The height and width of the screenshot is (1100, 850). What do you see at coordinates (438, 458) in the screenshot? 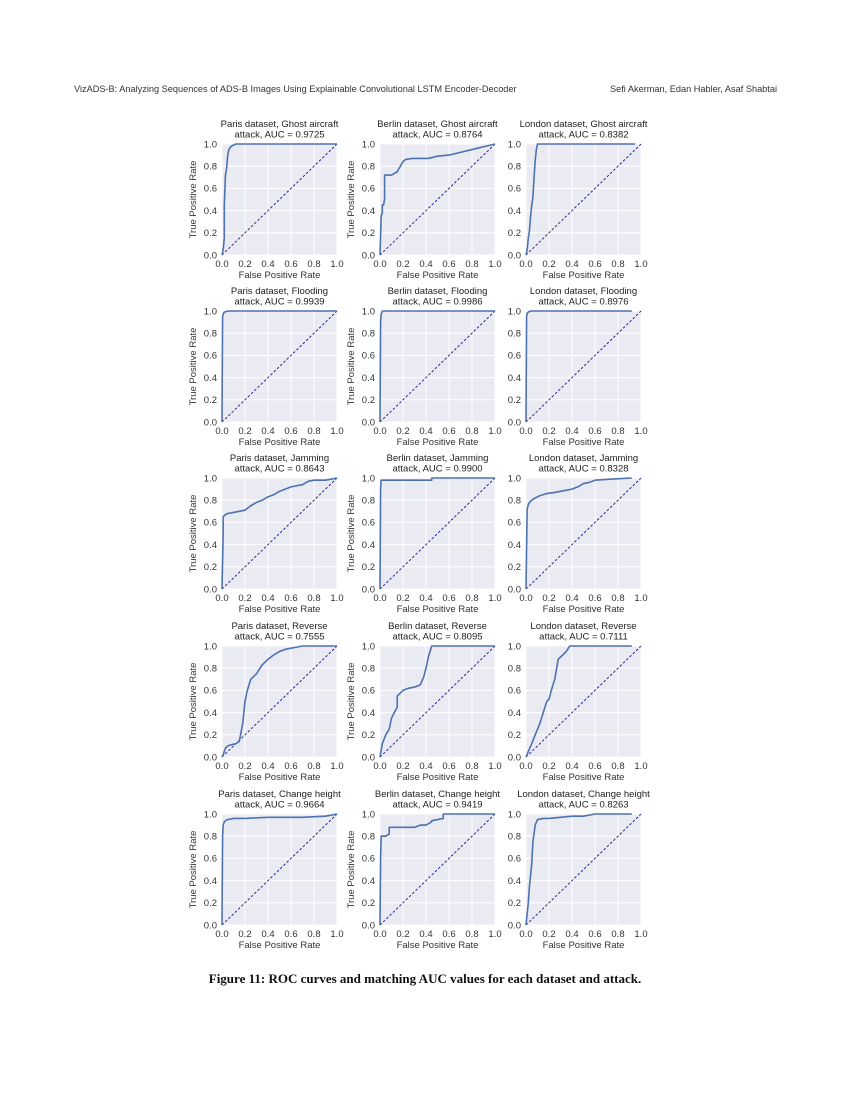
I see `chart-title-line: Berlin dataset, Jamming` at bounding box center [438, 458].